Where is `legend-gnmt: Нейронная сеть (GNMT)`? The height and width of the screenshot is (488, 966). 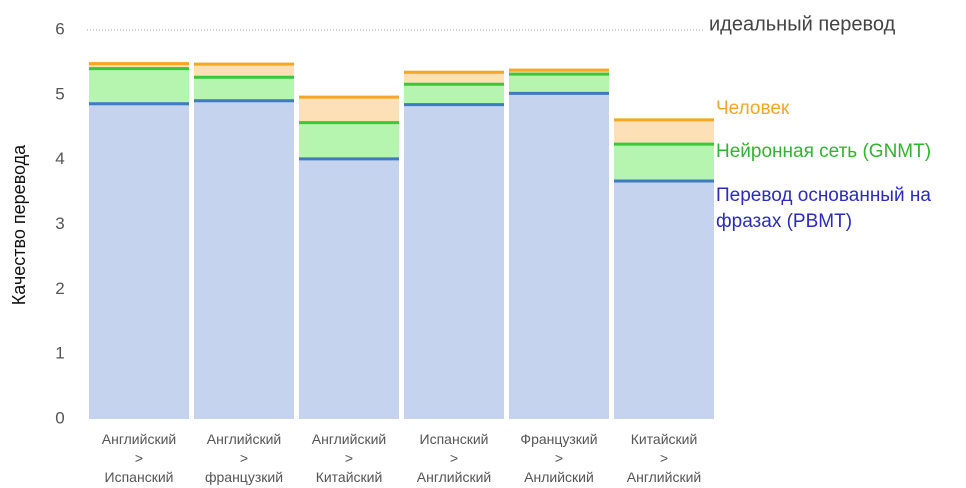 legend-gnmt: Нейронная сеть (GNMT) is located at coordinates (824, 151).